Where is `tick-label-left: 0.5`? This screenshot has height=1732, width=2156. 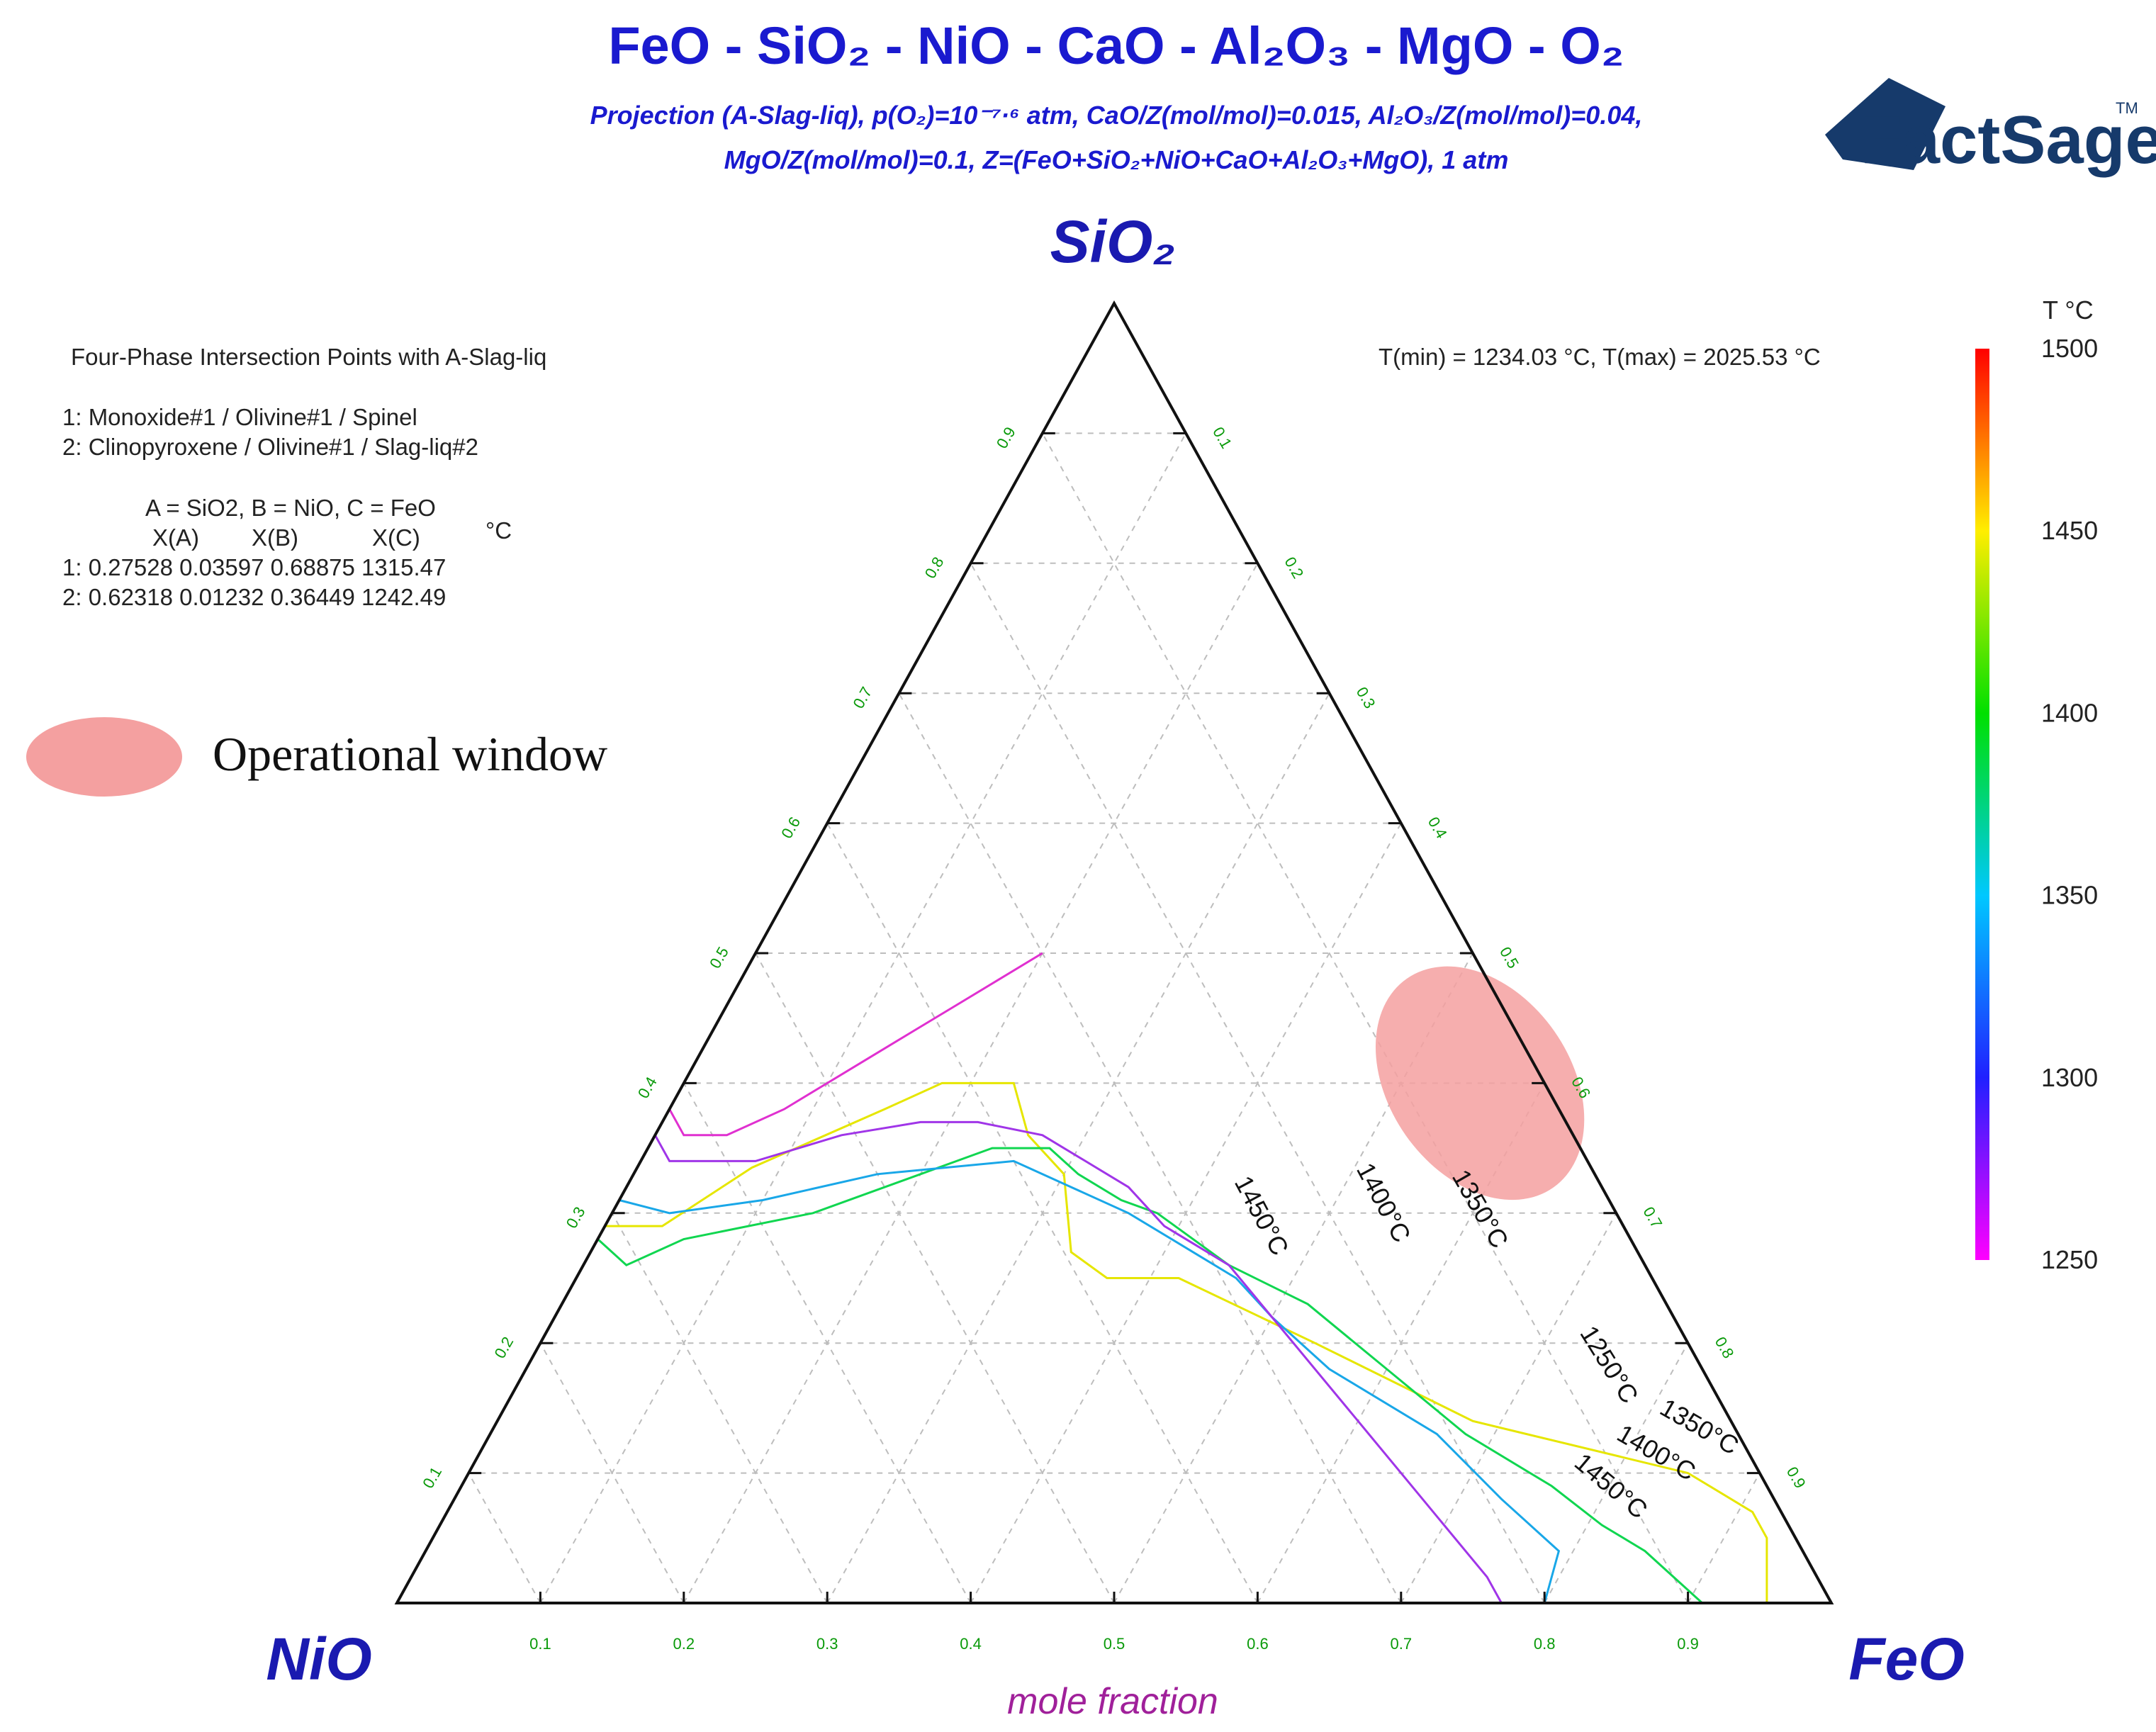 tick-label-left: 0.5 is located at coordinates (719, 958).